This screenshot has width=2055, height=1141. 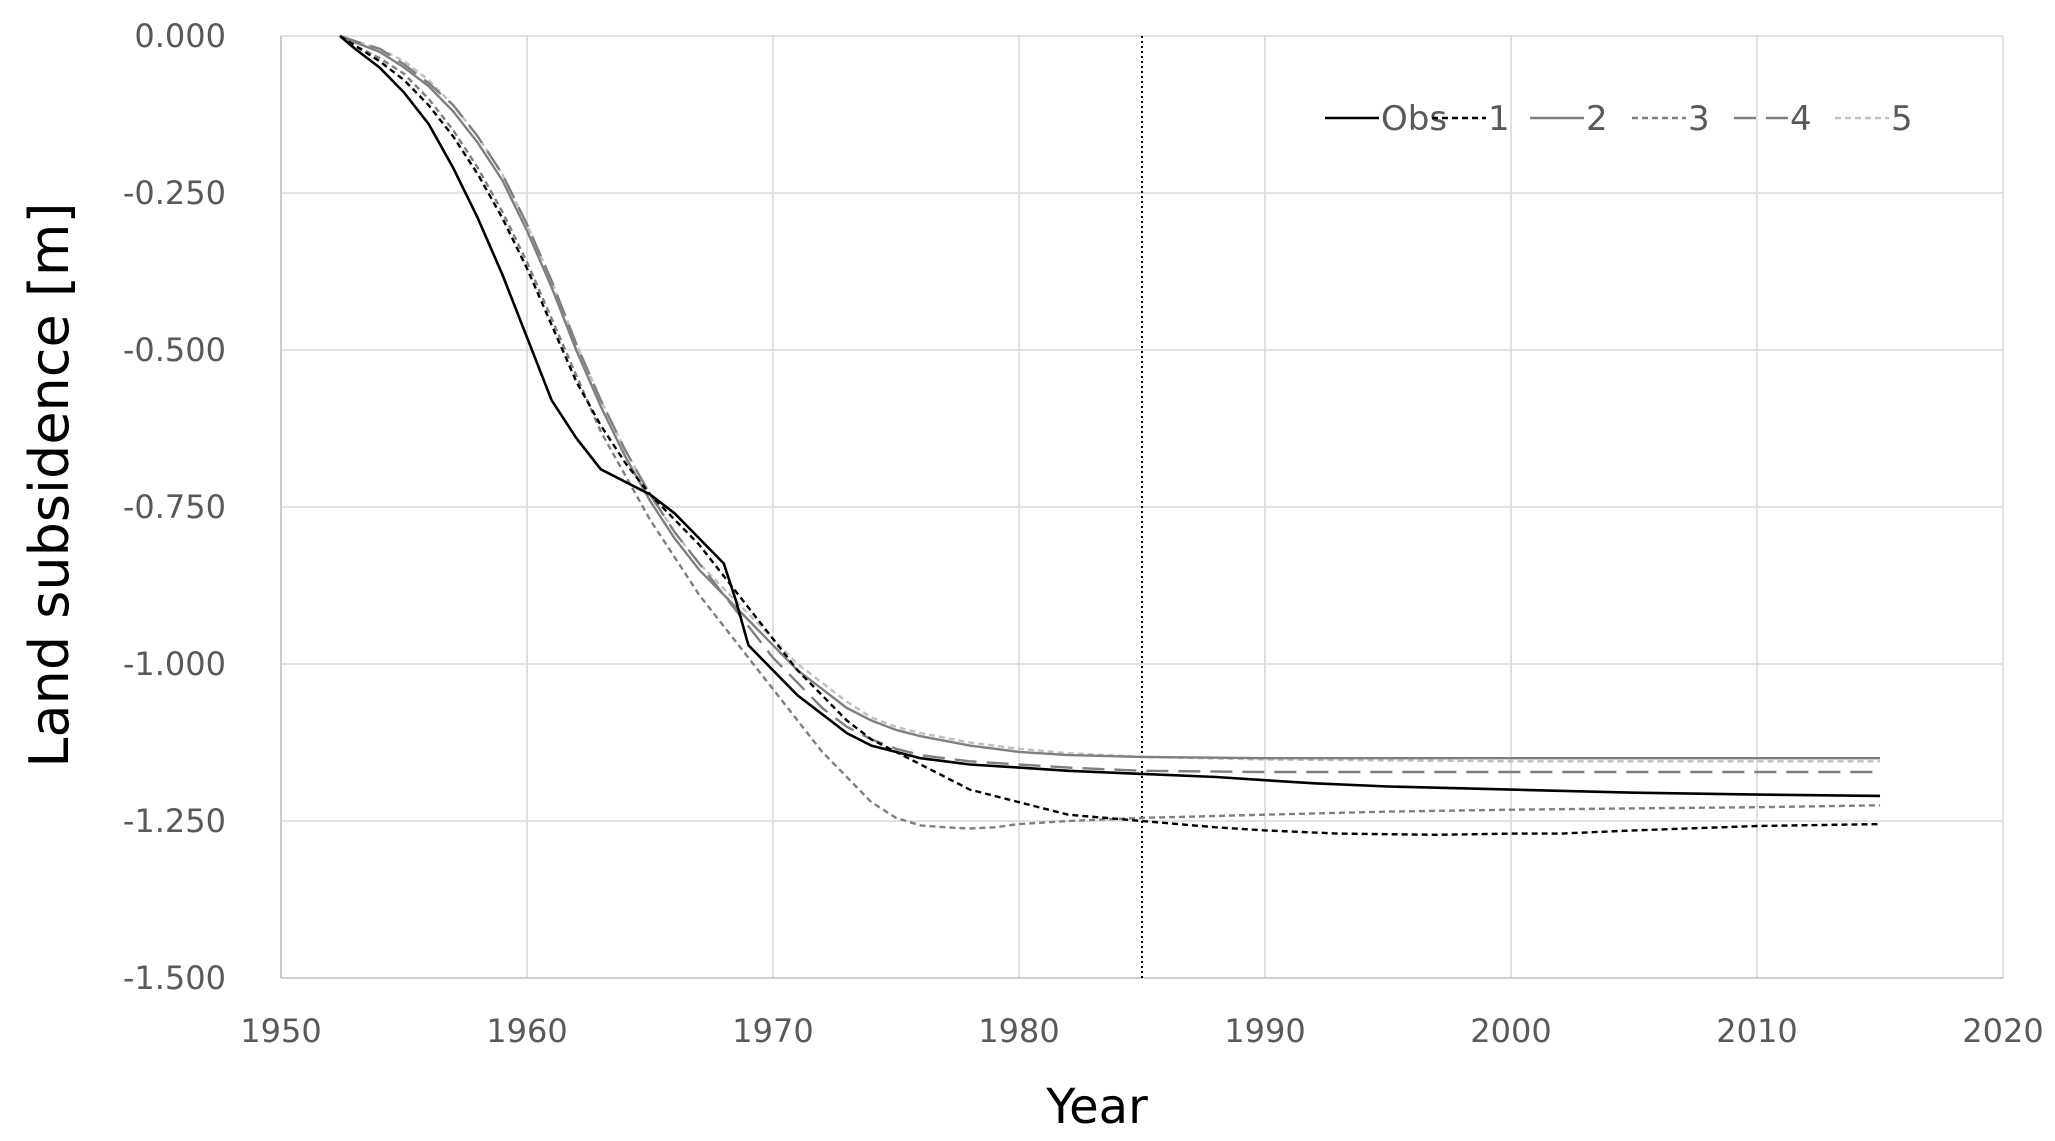 What do you see at coordinates (280, 1031) in the screenshot?
I see `x-tick-label: 1950` at bounding box center [280, 1031].